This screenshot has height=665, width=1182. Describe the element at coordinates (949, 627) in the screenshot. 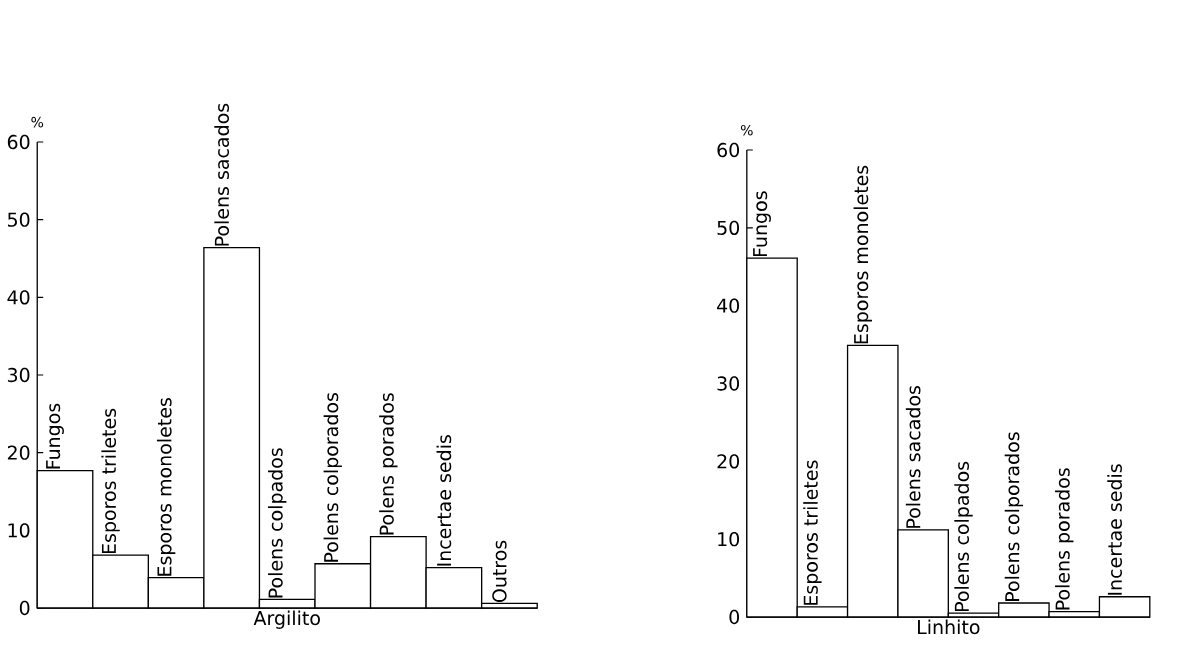

I see `x-axis-title: Linhito` at that location.